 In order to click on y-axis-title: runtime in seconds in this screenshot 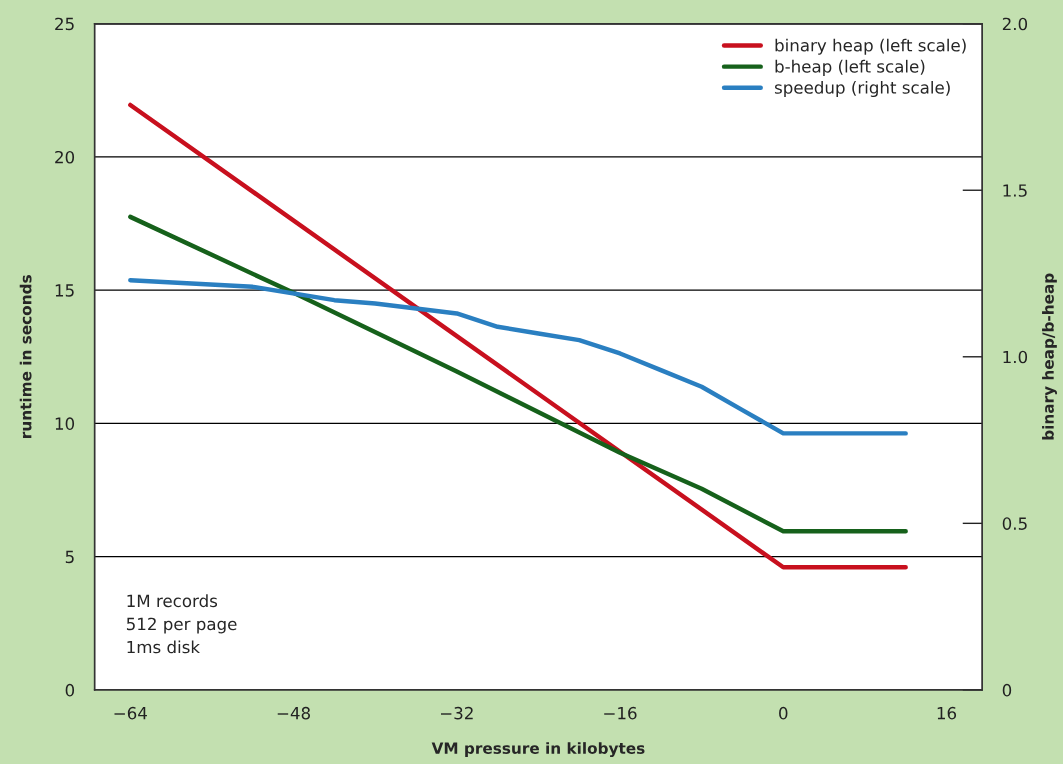, I will do `click(25, 356)`.